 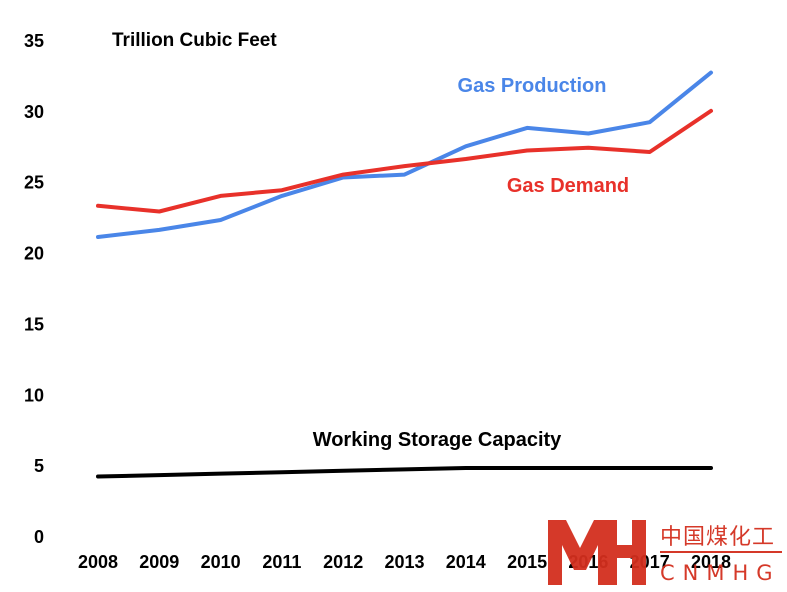 What do you see at coordinates (34, 112) in the screenshot?
I see `y-tick-label: 30` at bounding box center [34, 112].